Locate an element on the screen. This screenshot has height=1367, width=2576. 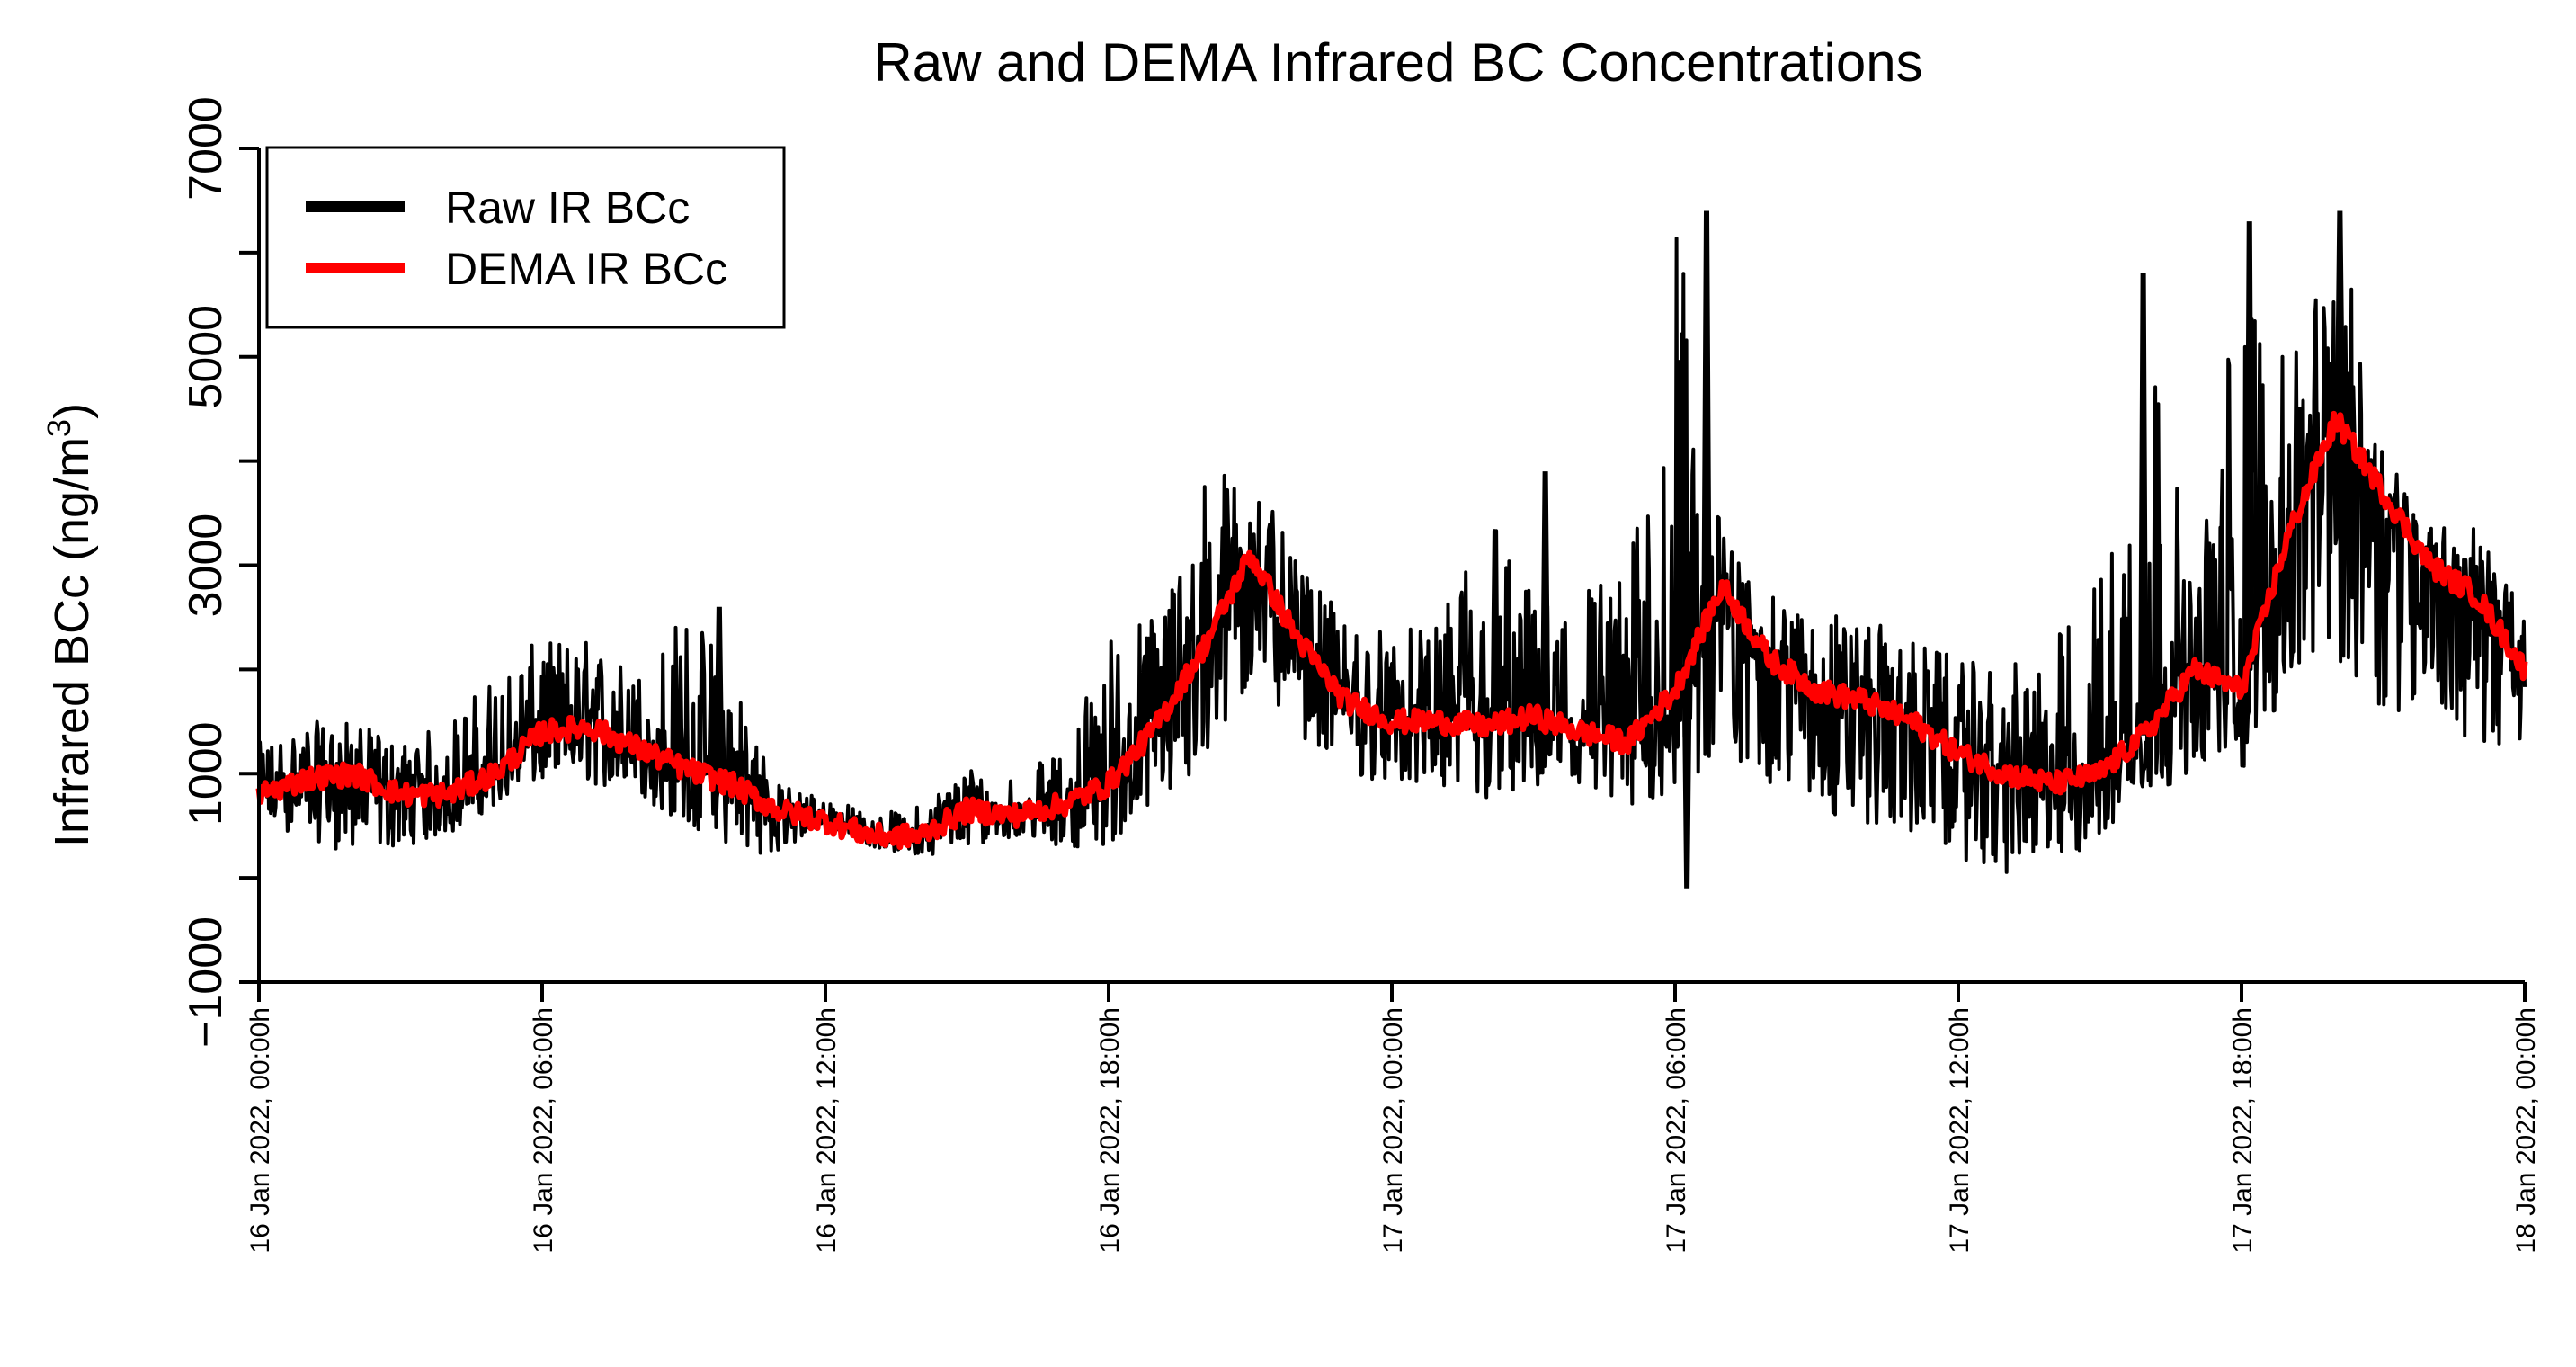
y-axis-ticks: −1000 1000 3000 5000 7000 is located at coordinates (220, 572).